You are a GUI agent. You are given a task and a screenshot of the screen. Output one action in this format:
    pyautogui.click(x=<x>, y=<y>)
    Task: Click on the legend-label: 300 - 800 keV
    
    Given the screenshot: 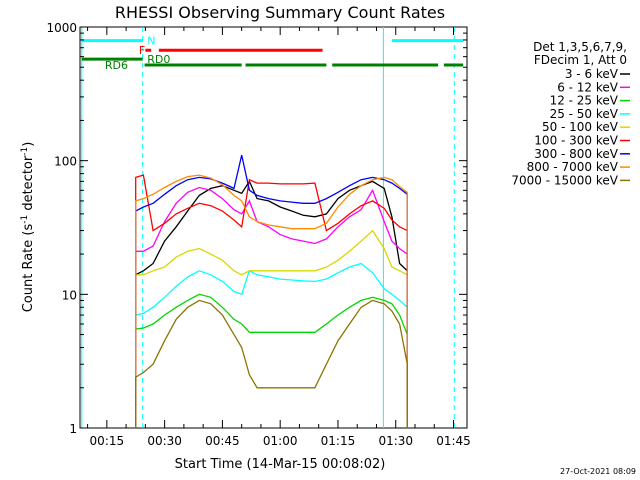 What is the action you would take?
    pyautogui.click(x=576, y=154)
    